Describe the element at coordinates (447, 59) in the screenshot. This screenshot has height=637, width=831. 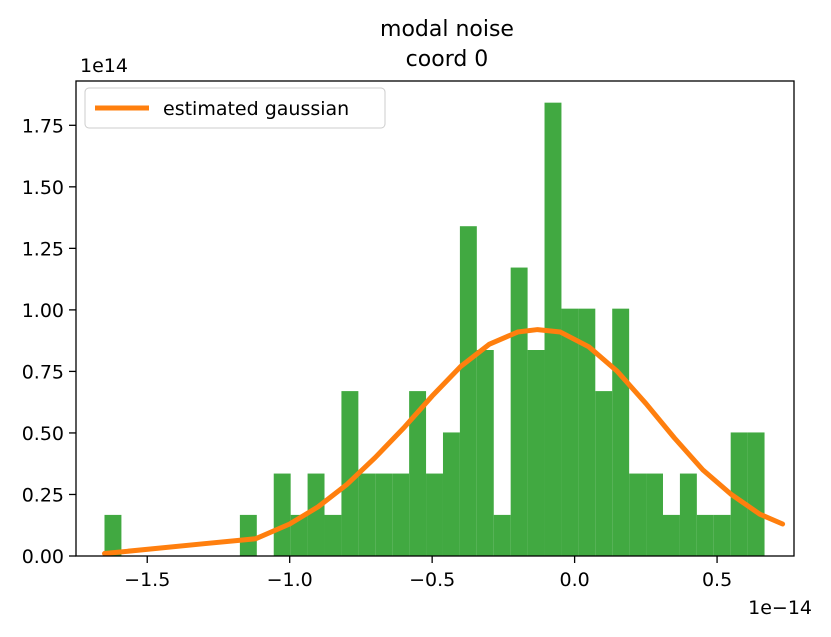
I see `chart-title-line-2: coord 0` at that location.